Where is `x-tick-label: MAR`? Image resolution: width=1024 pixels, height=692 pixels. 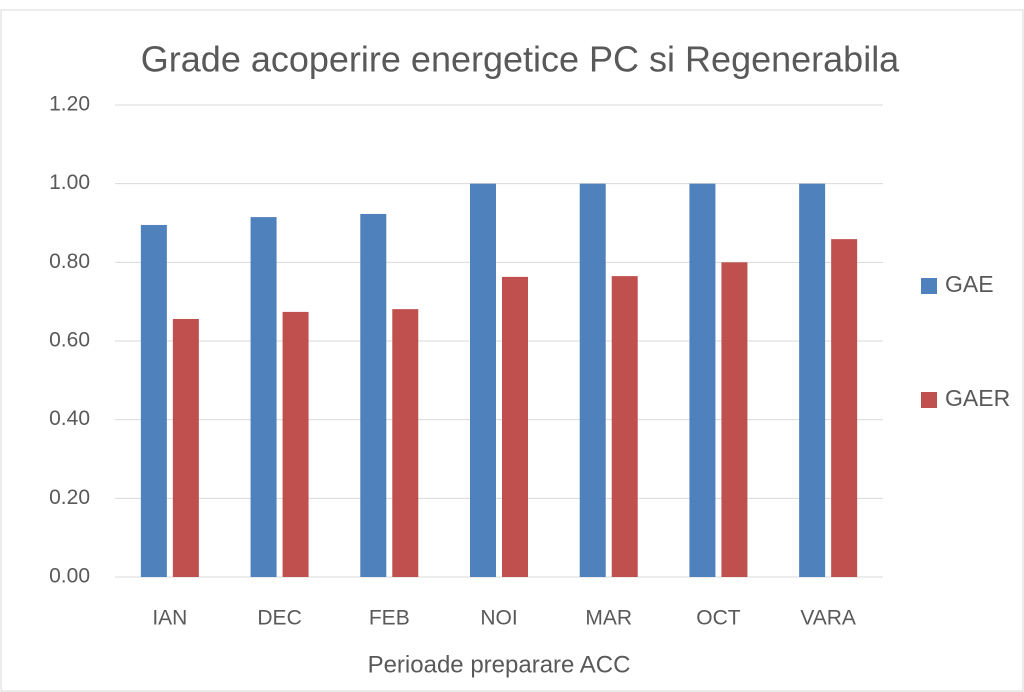 x-tick-label: MAR is located at coordinates (608, 618).